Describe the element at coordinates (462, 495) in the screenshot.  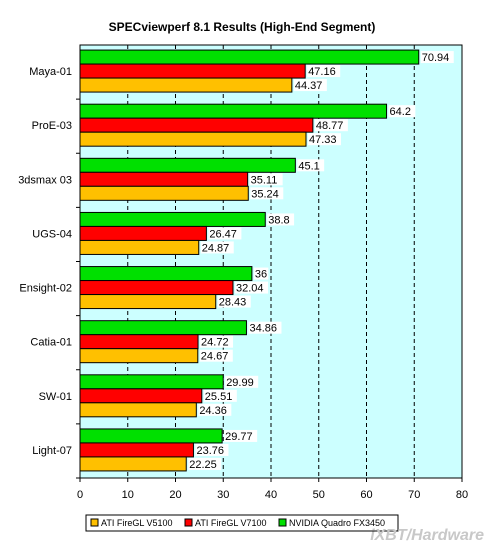
I see `x-tick-label: 80` at that location.